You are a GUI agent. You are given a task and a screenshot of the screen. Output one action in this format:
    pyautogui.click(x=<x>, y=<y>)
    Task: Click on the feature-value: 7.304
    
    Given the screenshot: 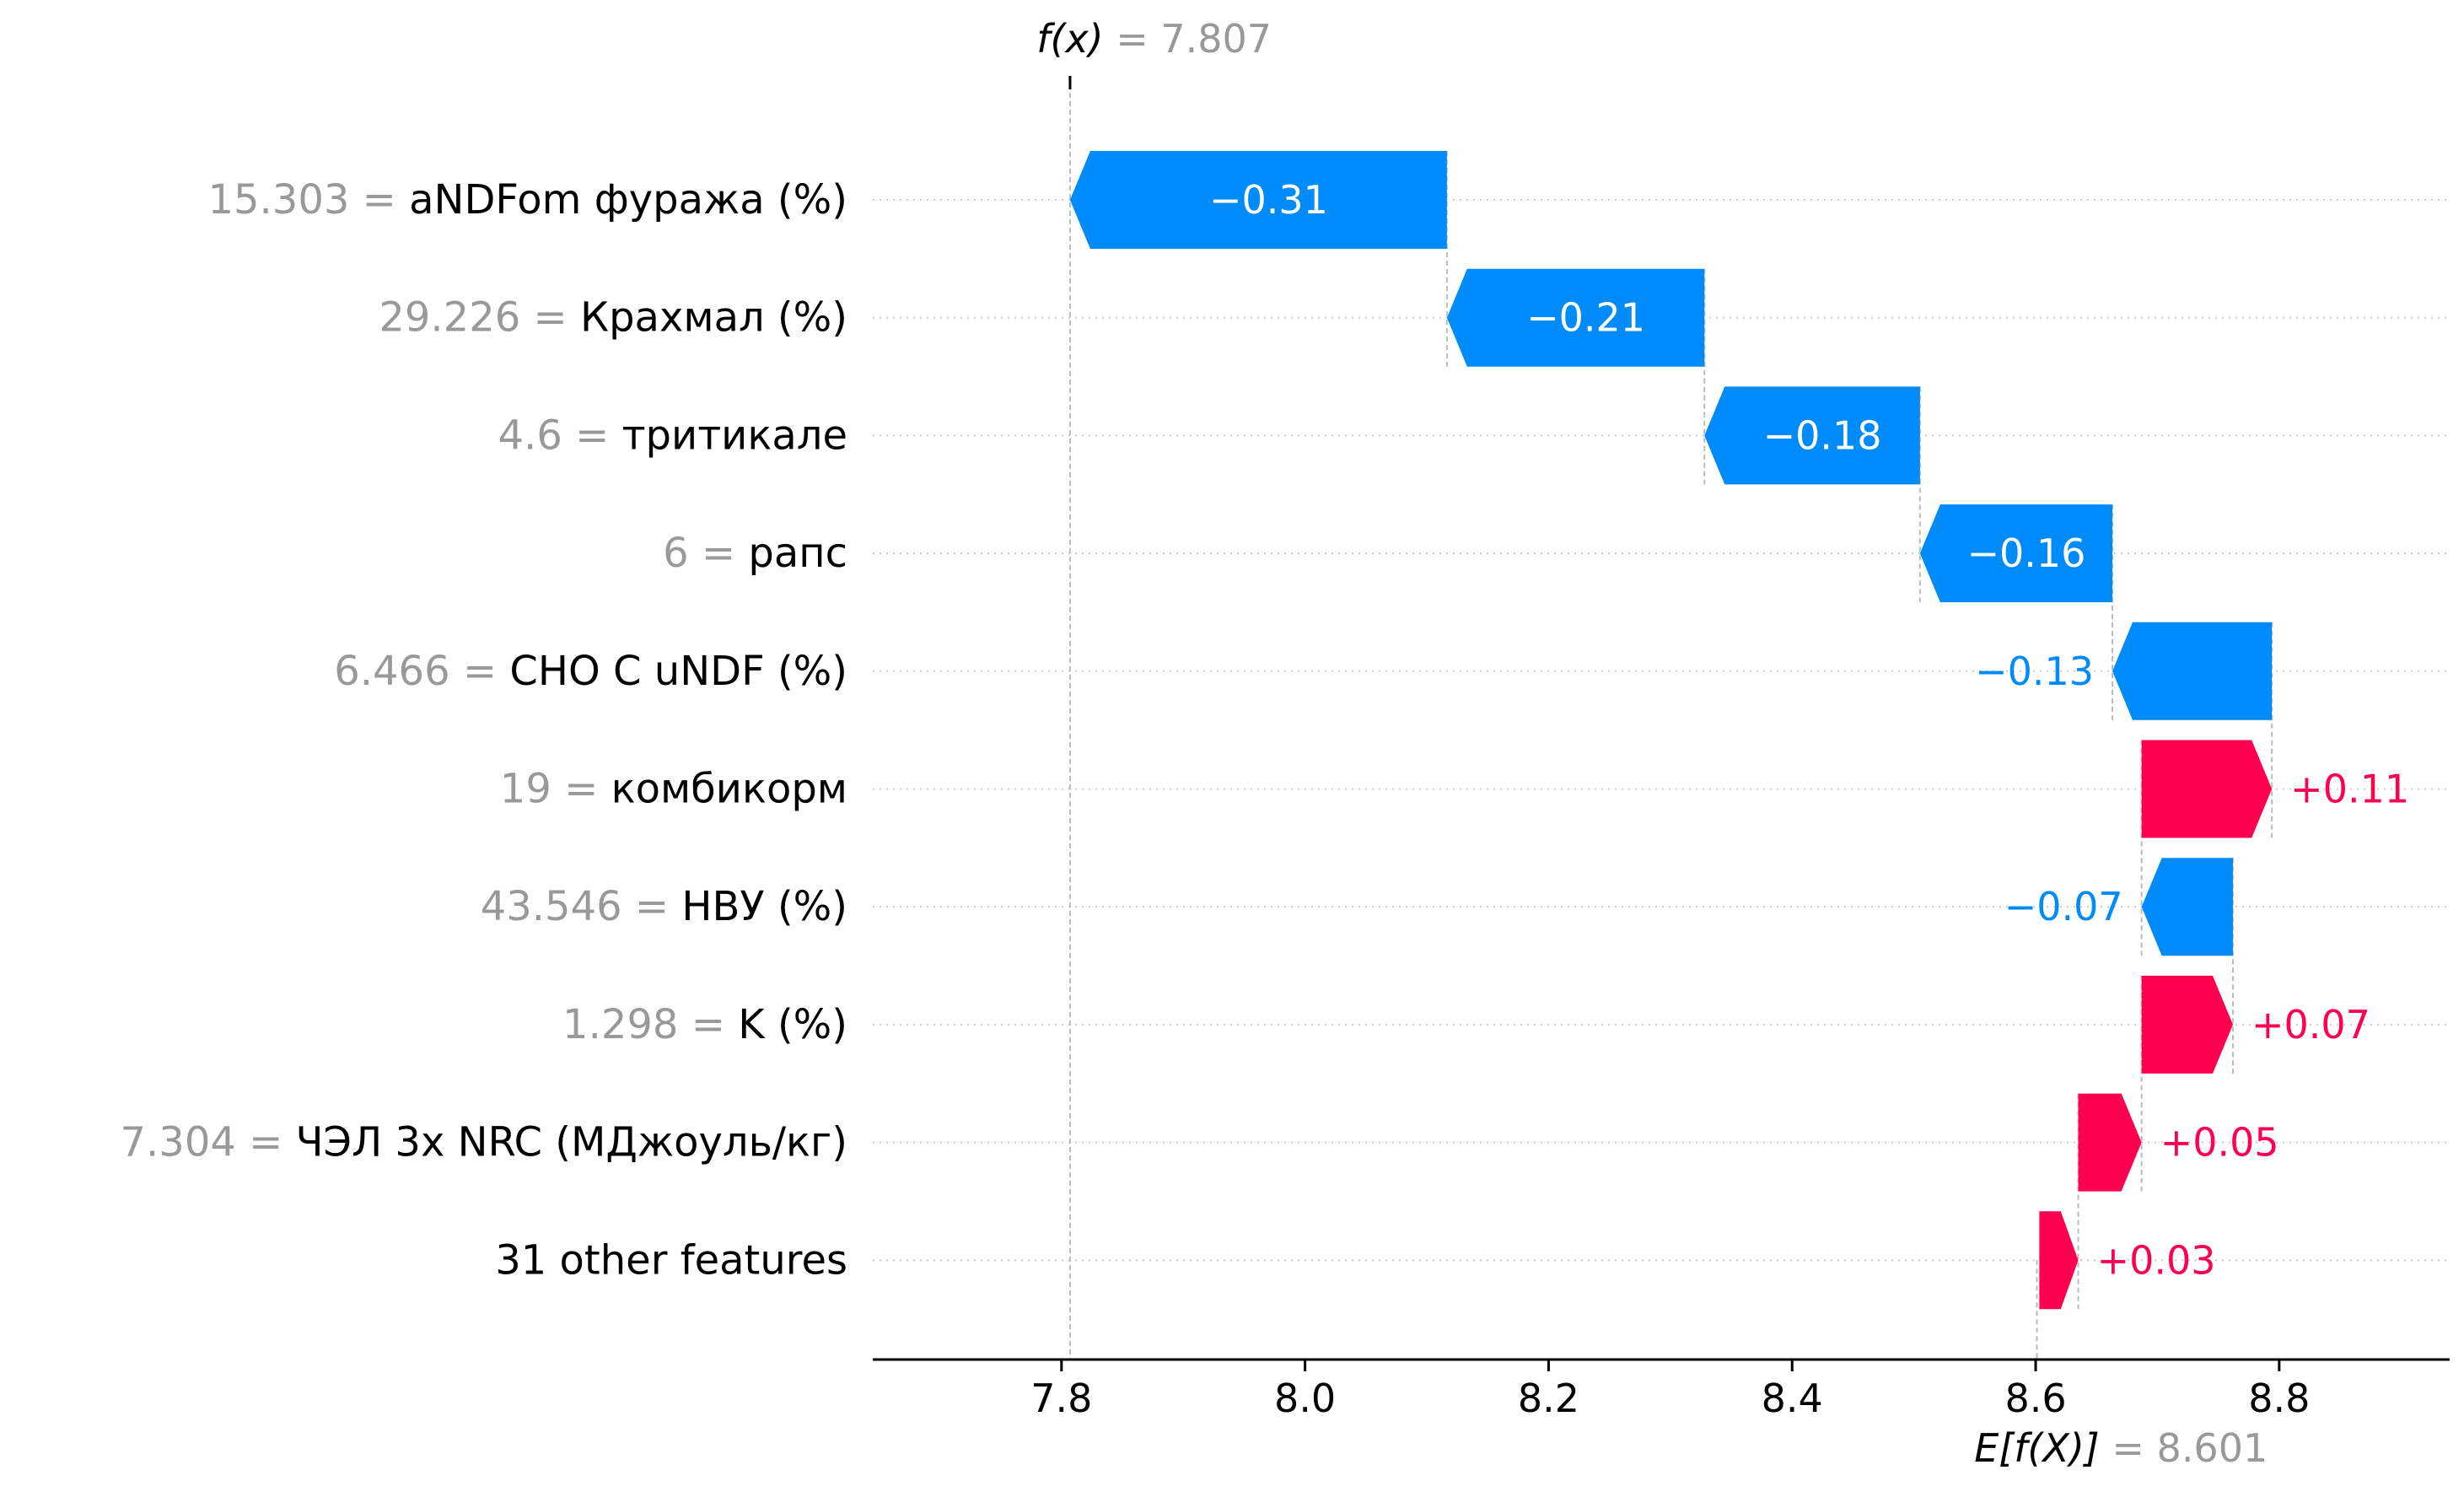 What is the action you would take?
    pyautogui.click(x=177, y=1142)
    